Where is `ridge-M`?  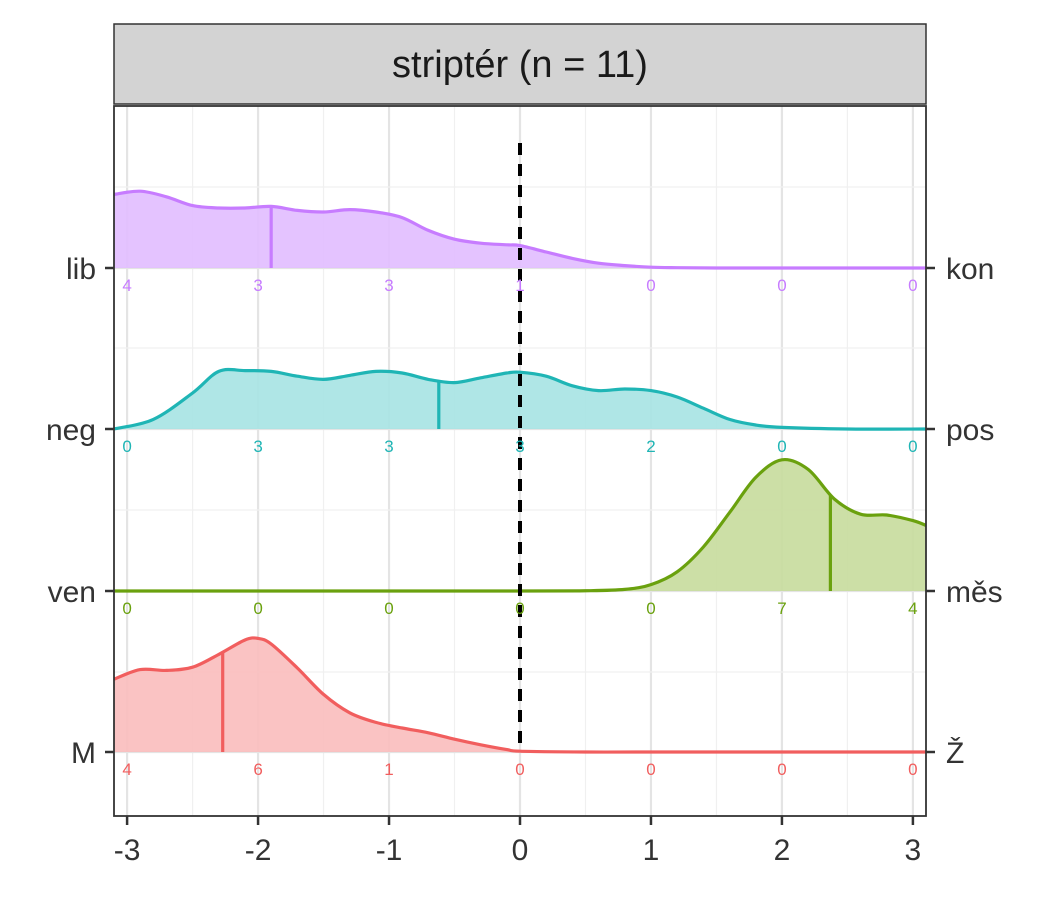
ridge-M is located at coordinates (519, 695).